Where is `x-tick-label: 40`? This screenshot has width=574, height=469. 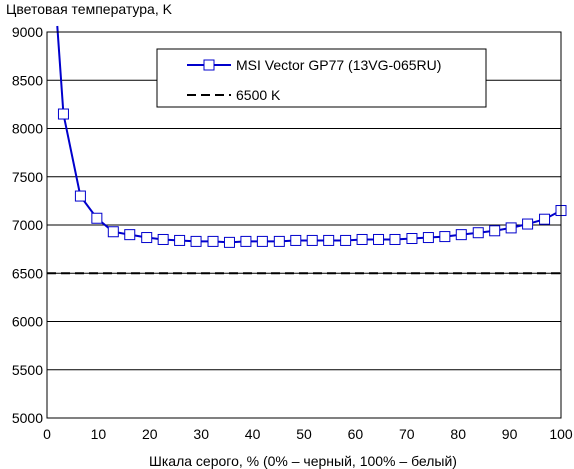 x-tick-label: 40 is located at coordinates (253, 434).